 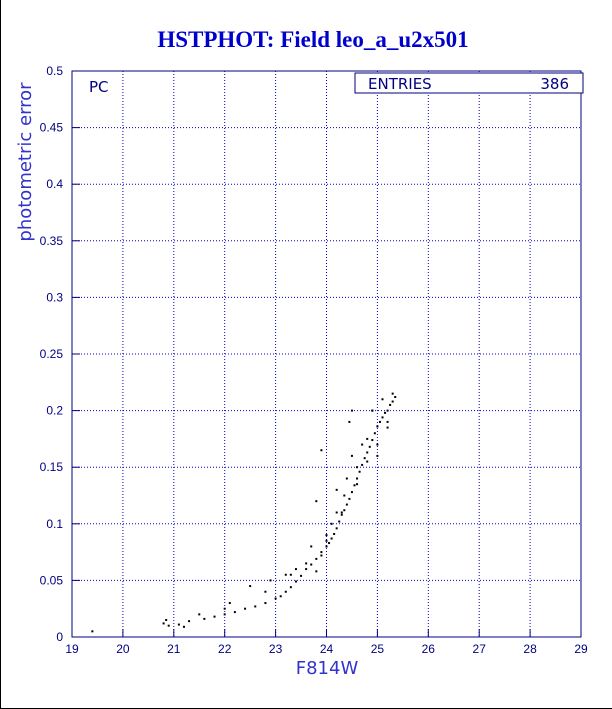 I want to click on x-tick-label: 20, so click(x=123, y=649).